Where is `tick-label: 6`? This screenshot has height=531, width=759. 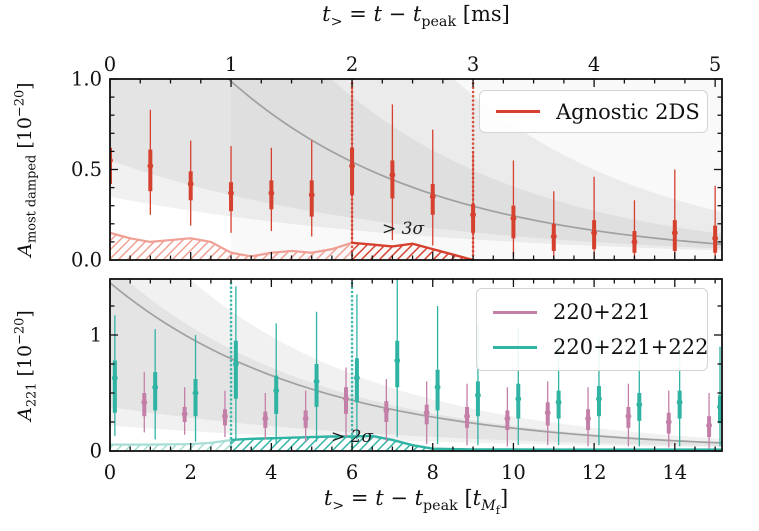 tick-label: 6 is located at coordinates (352, 472).